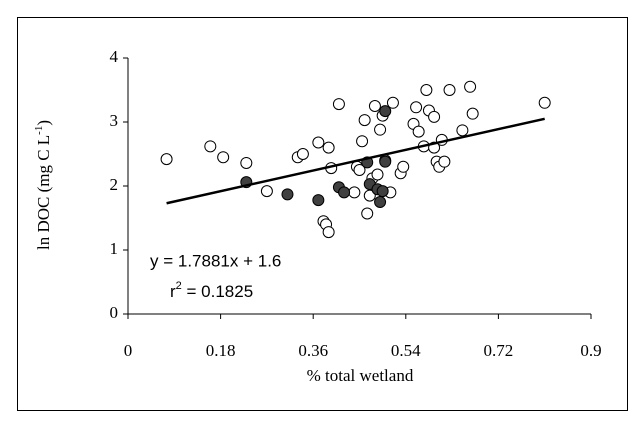 This screenshot has width=639, height=421. I want to click on x-tick-label: 0.54, so click(406, 350).